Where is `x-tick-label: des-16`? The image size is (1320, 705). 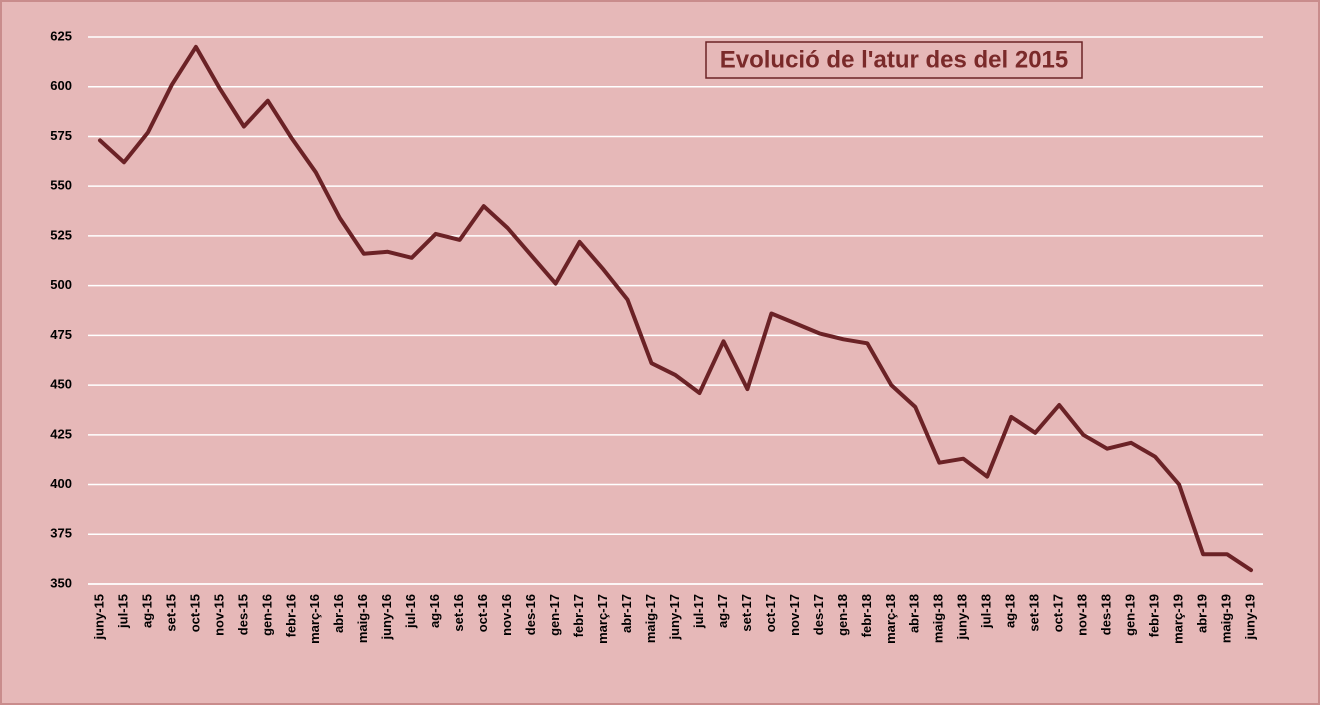
x-tick-label: des-16 is located at coordinates (530, 614).